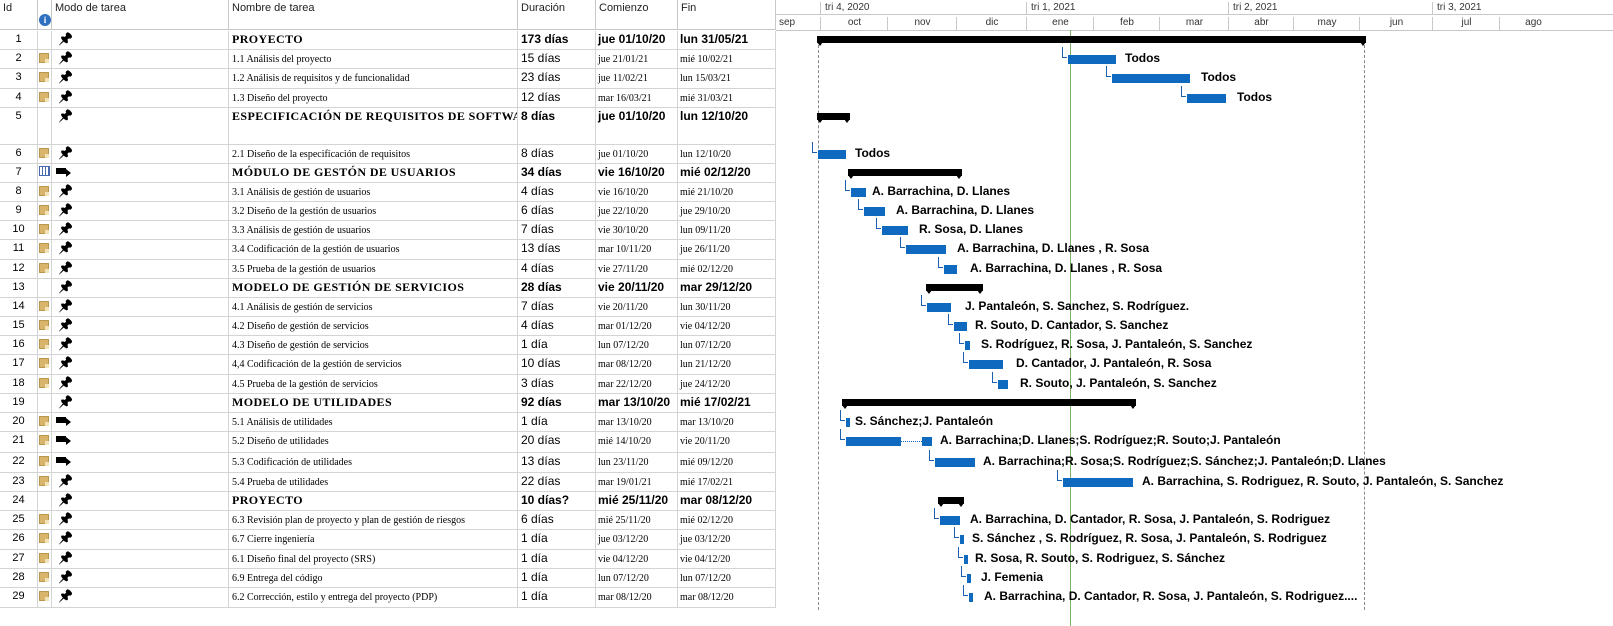 This screenshot has width=1613, height=626. What do you see at coordinates (637, 559) in the screenshot?
I see `task-start-cell: vie 04/12/20` at bounding box center [637, 559].